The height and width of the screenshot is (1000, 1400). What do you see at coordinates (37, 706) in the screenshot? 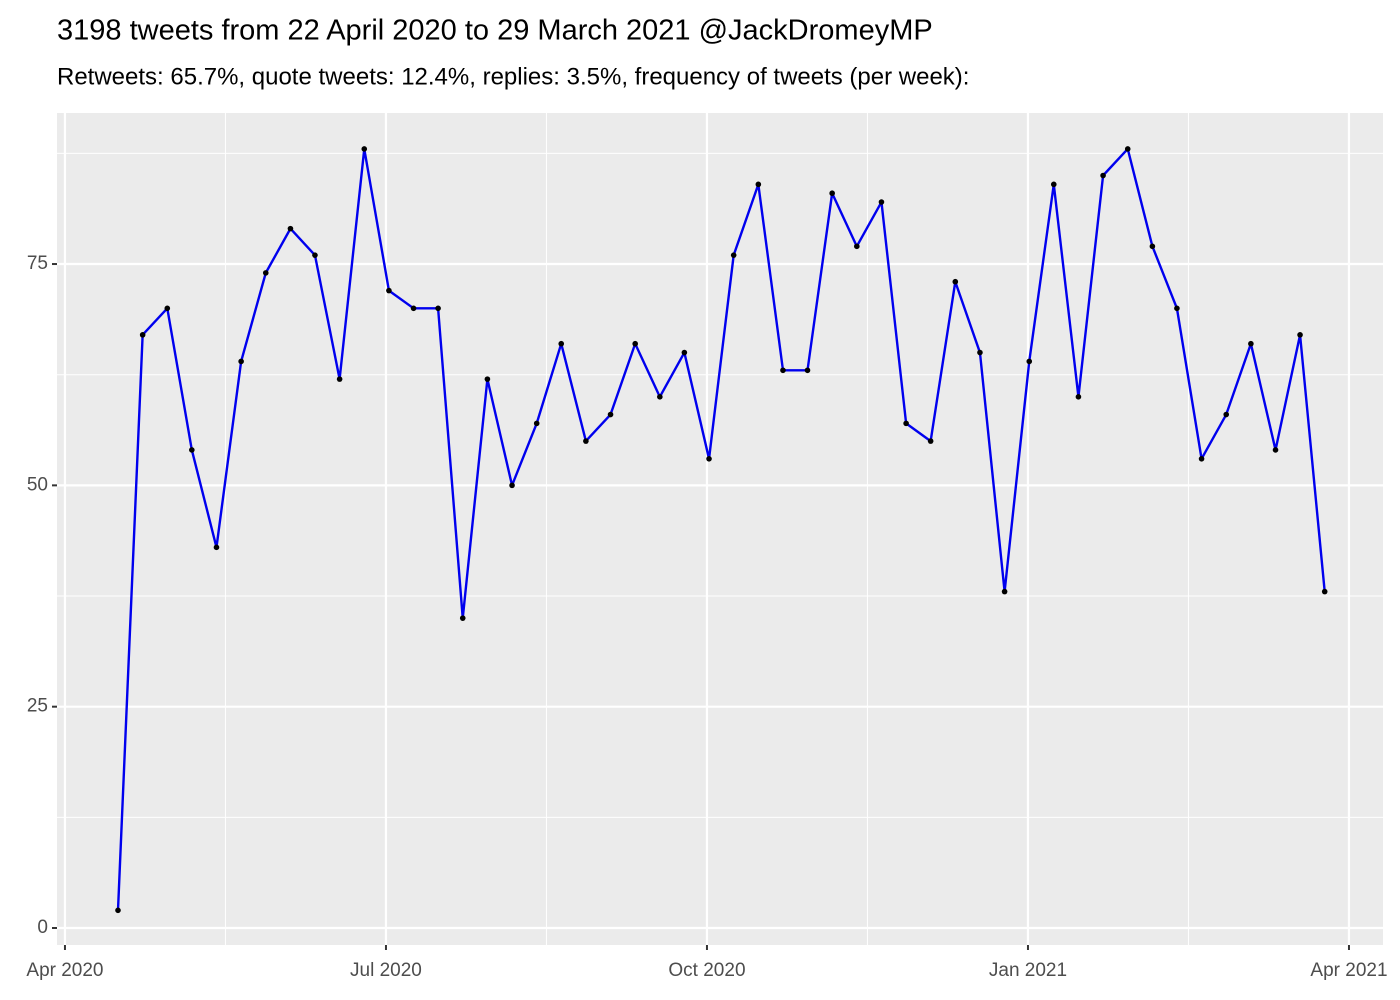
I see `y-tick-label: 25` at bounding box center [37, 706].